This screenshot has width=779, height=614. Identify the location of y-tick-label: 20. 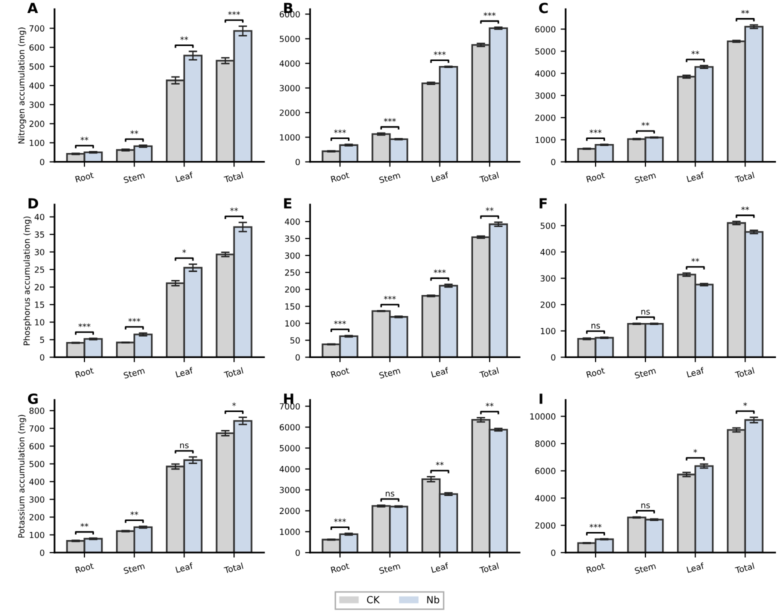
(39, 287).